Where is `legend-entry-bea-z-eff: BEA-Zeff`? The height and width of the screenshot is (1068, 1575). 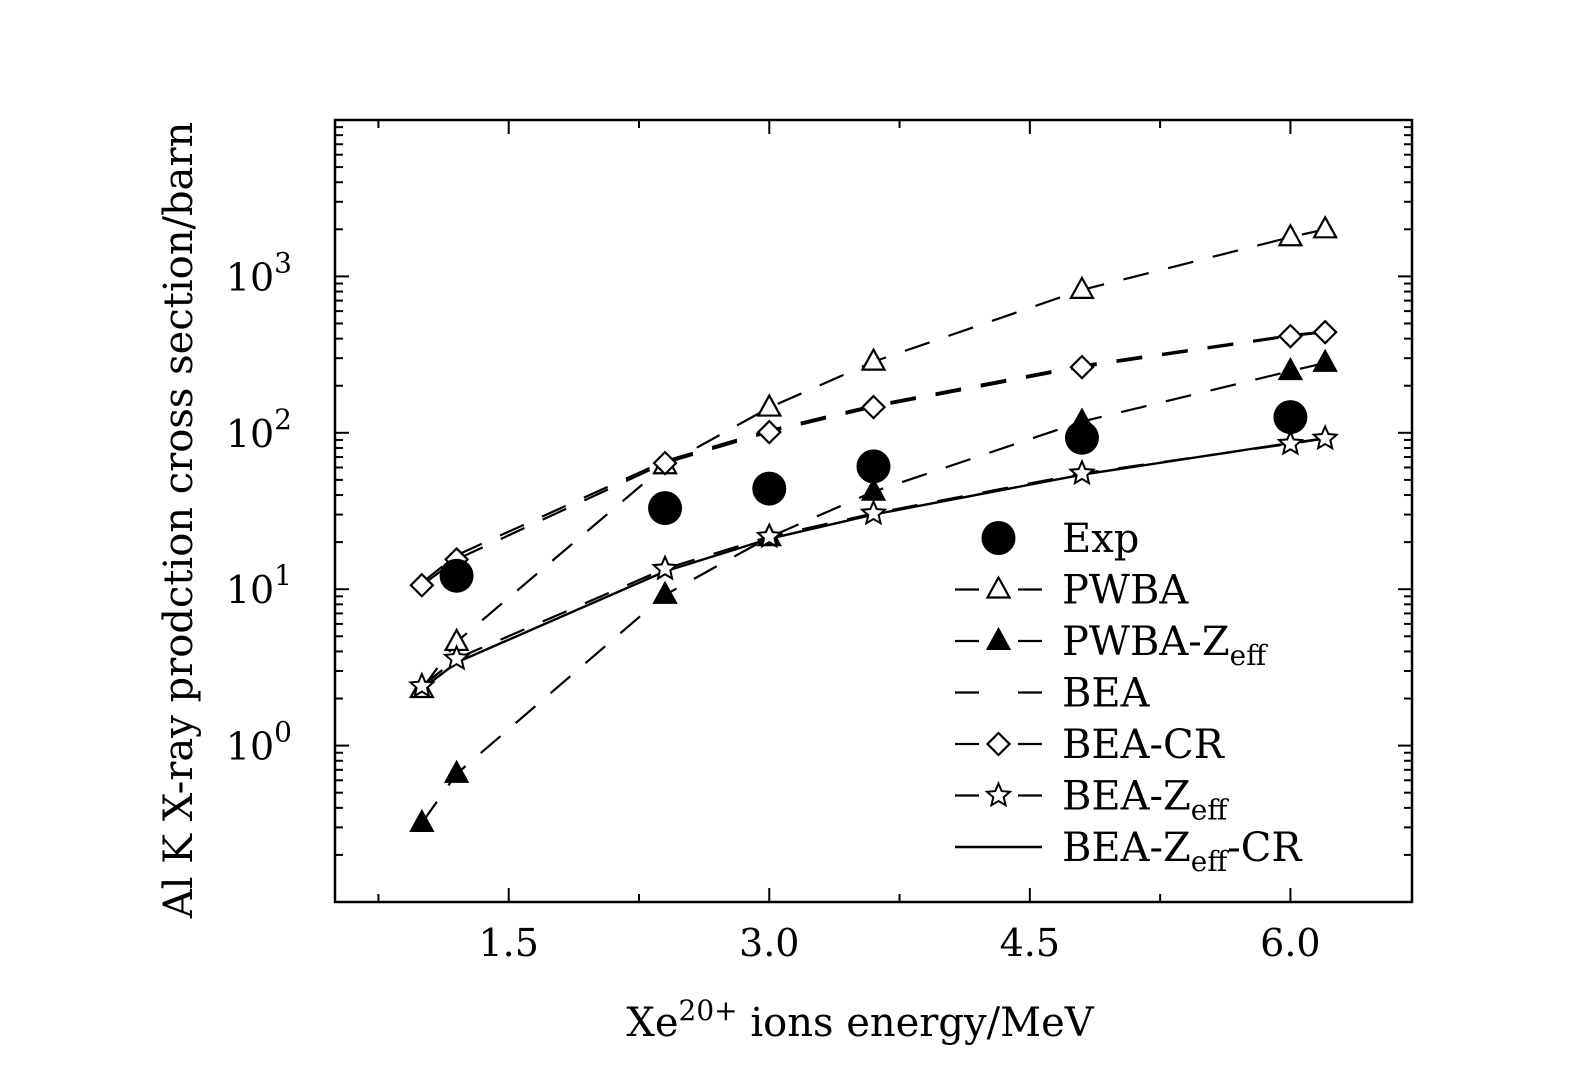
legend-entry-bea-z-eff: BEA-Zeff is located at coordinates (1092, 800).